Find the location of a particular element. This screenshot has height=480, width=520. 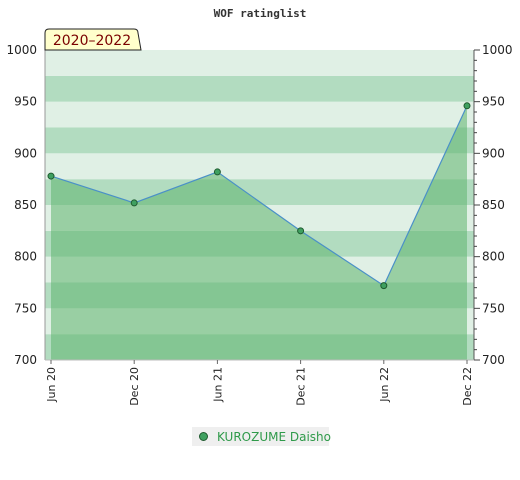

y-tick-label-right: 800 is located at coordinates (493, 257).